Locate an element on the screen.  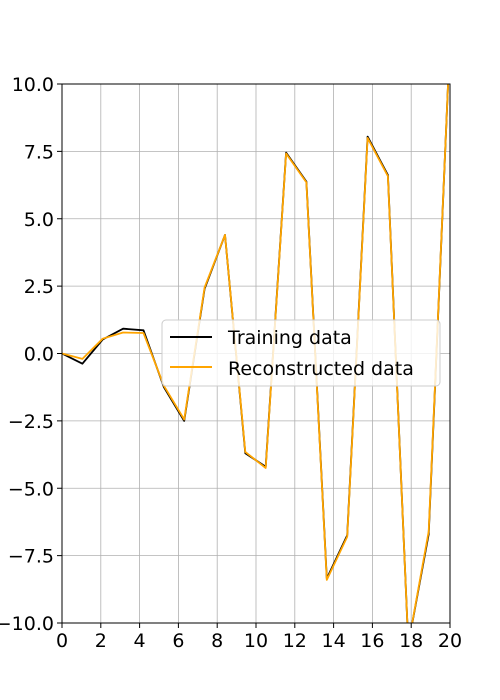
y-tick-label: −5.0 is located at coordinates (31, 489).